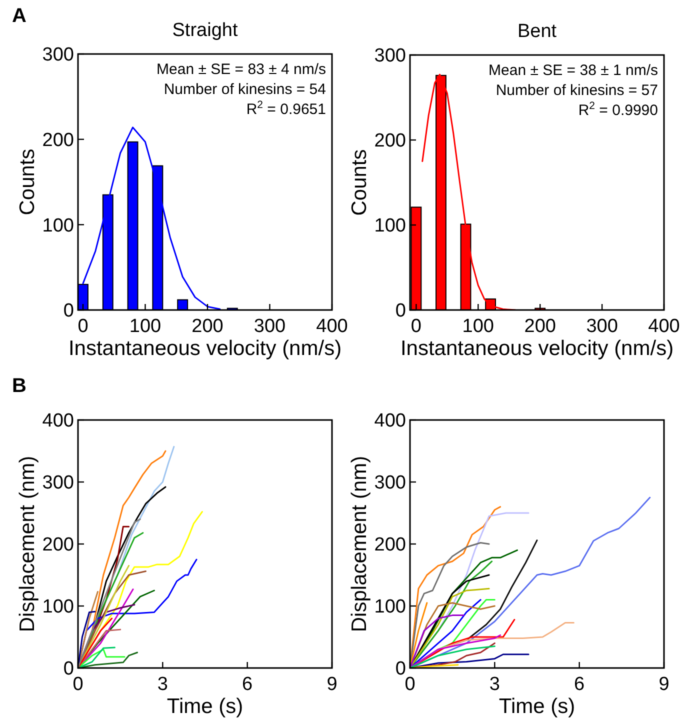  Describe the element at coordinates (19, 386) in the screenshot. I see `text: B` at that location.